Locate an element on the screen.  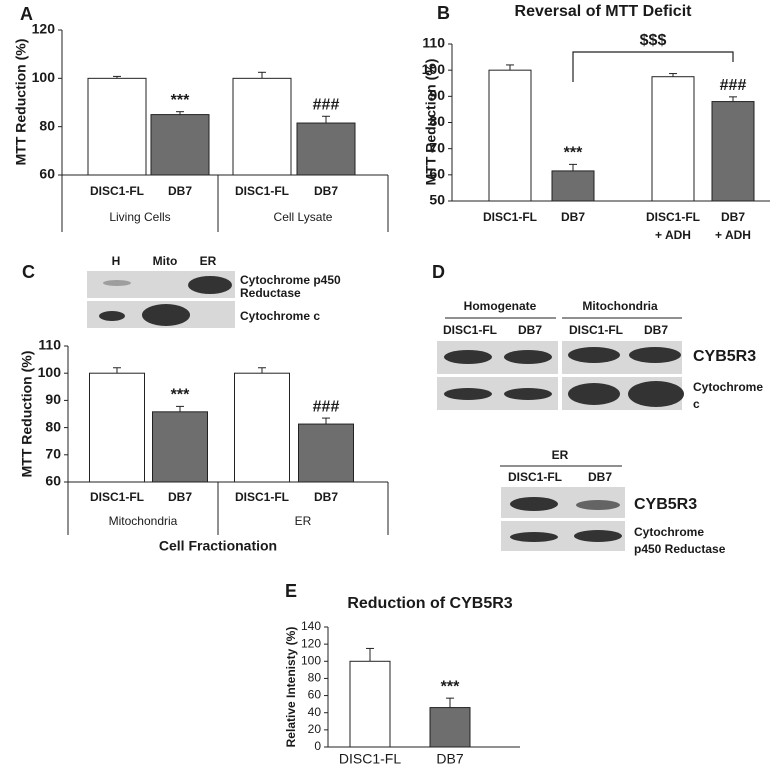
y-tick-label: 20 is located at coordinates (315, 729).